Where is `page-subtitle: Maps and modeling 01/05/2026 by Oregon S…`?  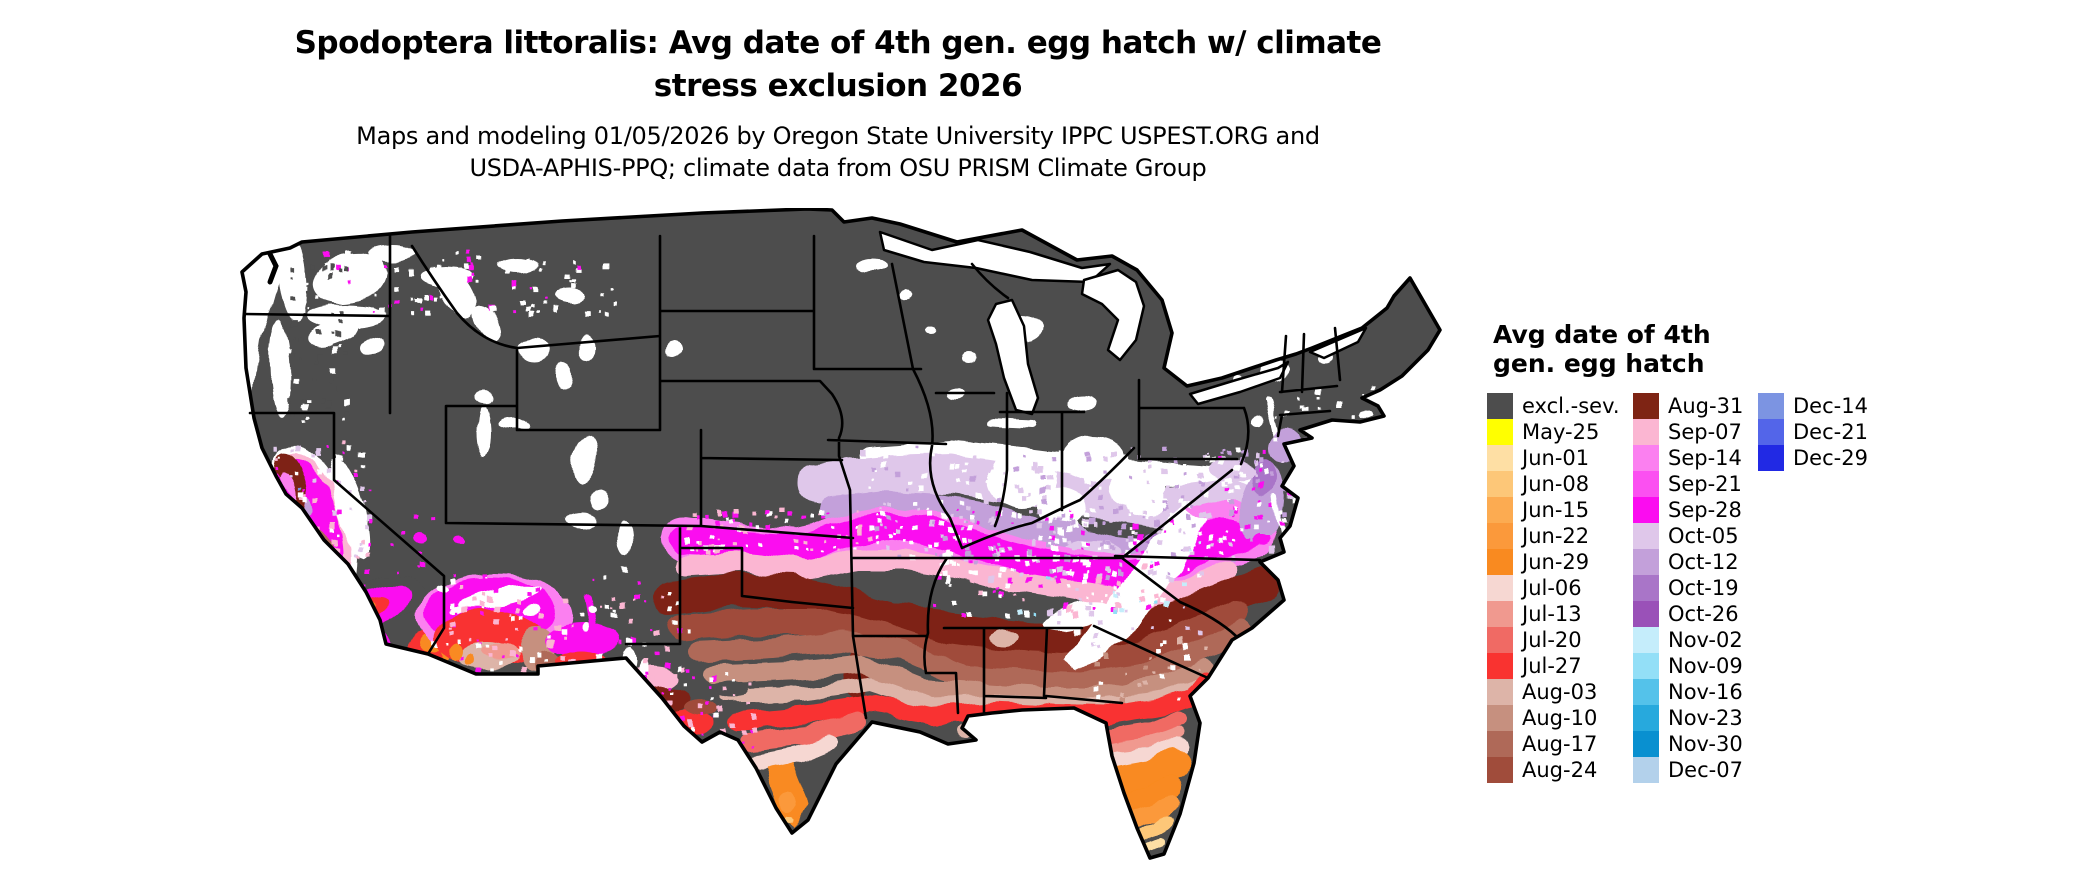 page-subtitle: Maps and modeling 01/05/2026 by Oregon S… is located at coordinates (838, 152).